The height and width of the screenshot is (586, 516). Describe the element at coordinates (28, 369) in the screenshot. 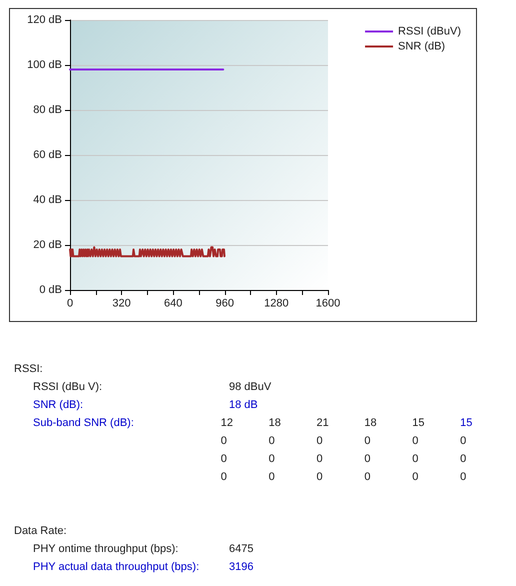

I see `text: RSSI:` at that location.